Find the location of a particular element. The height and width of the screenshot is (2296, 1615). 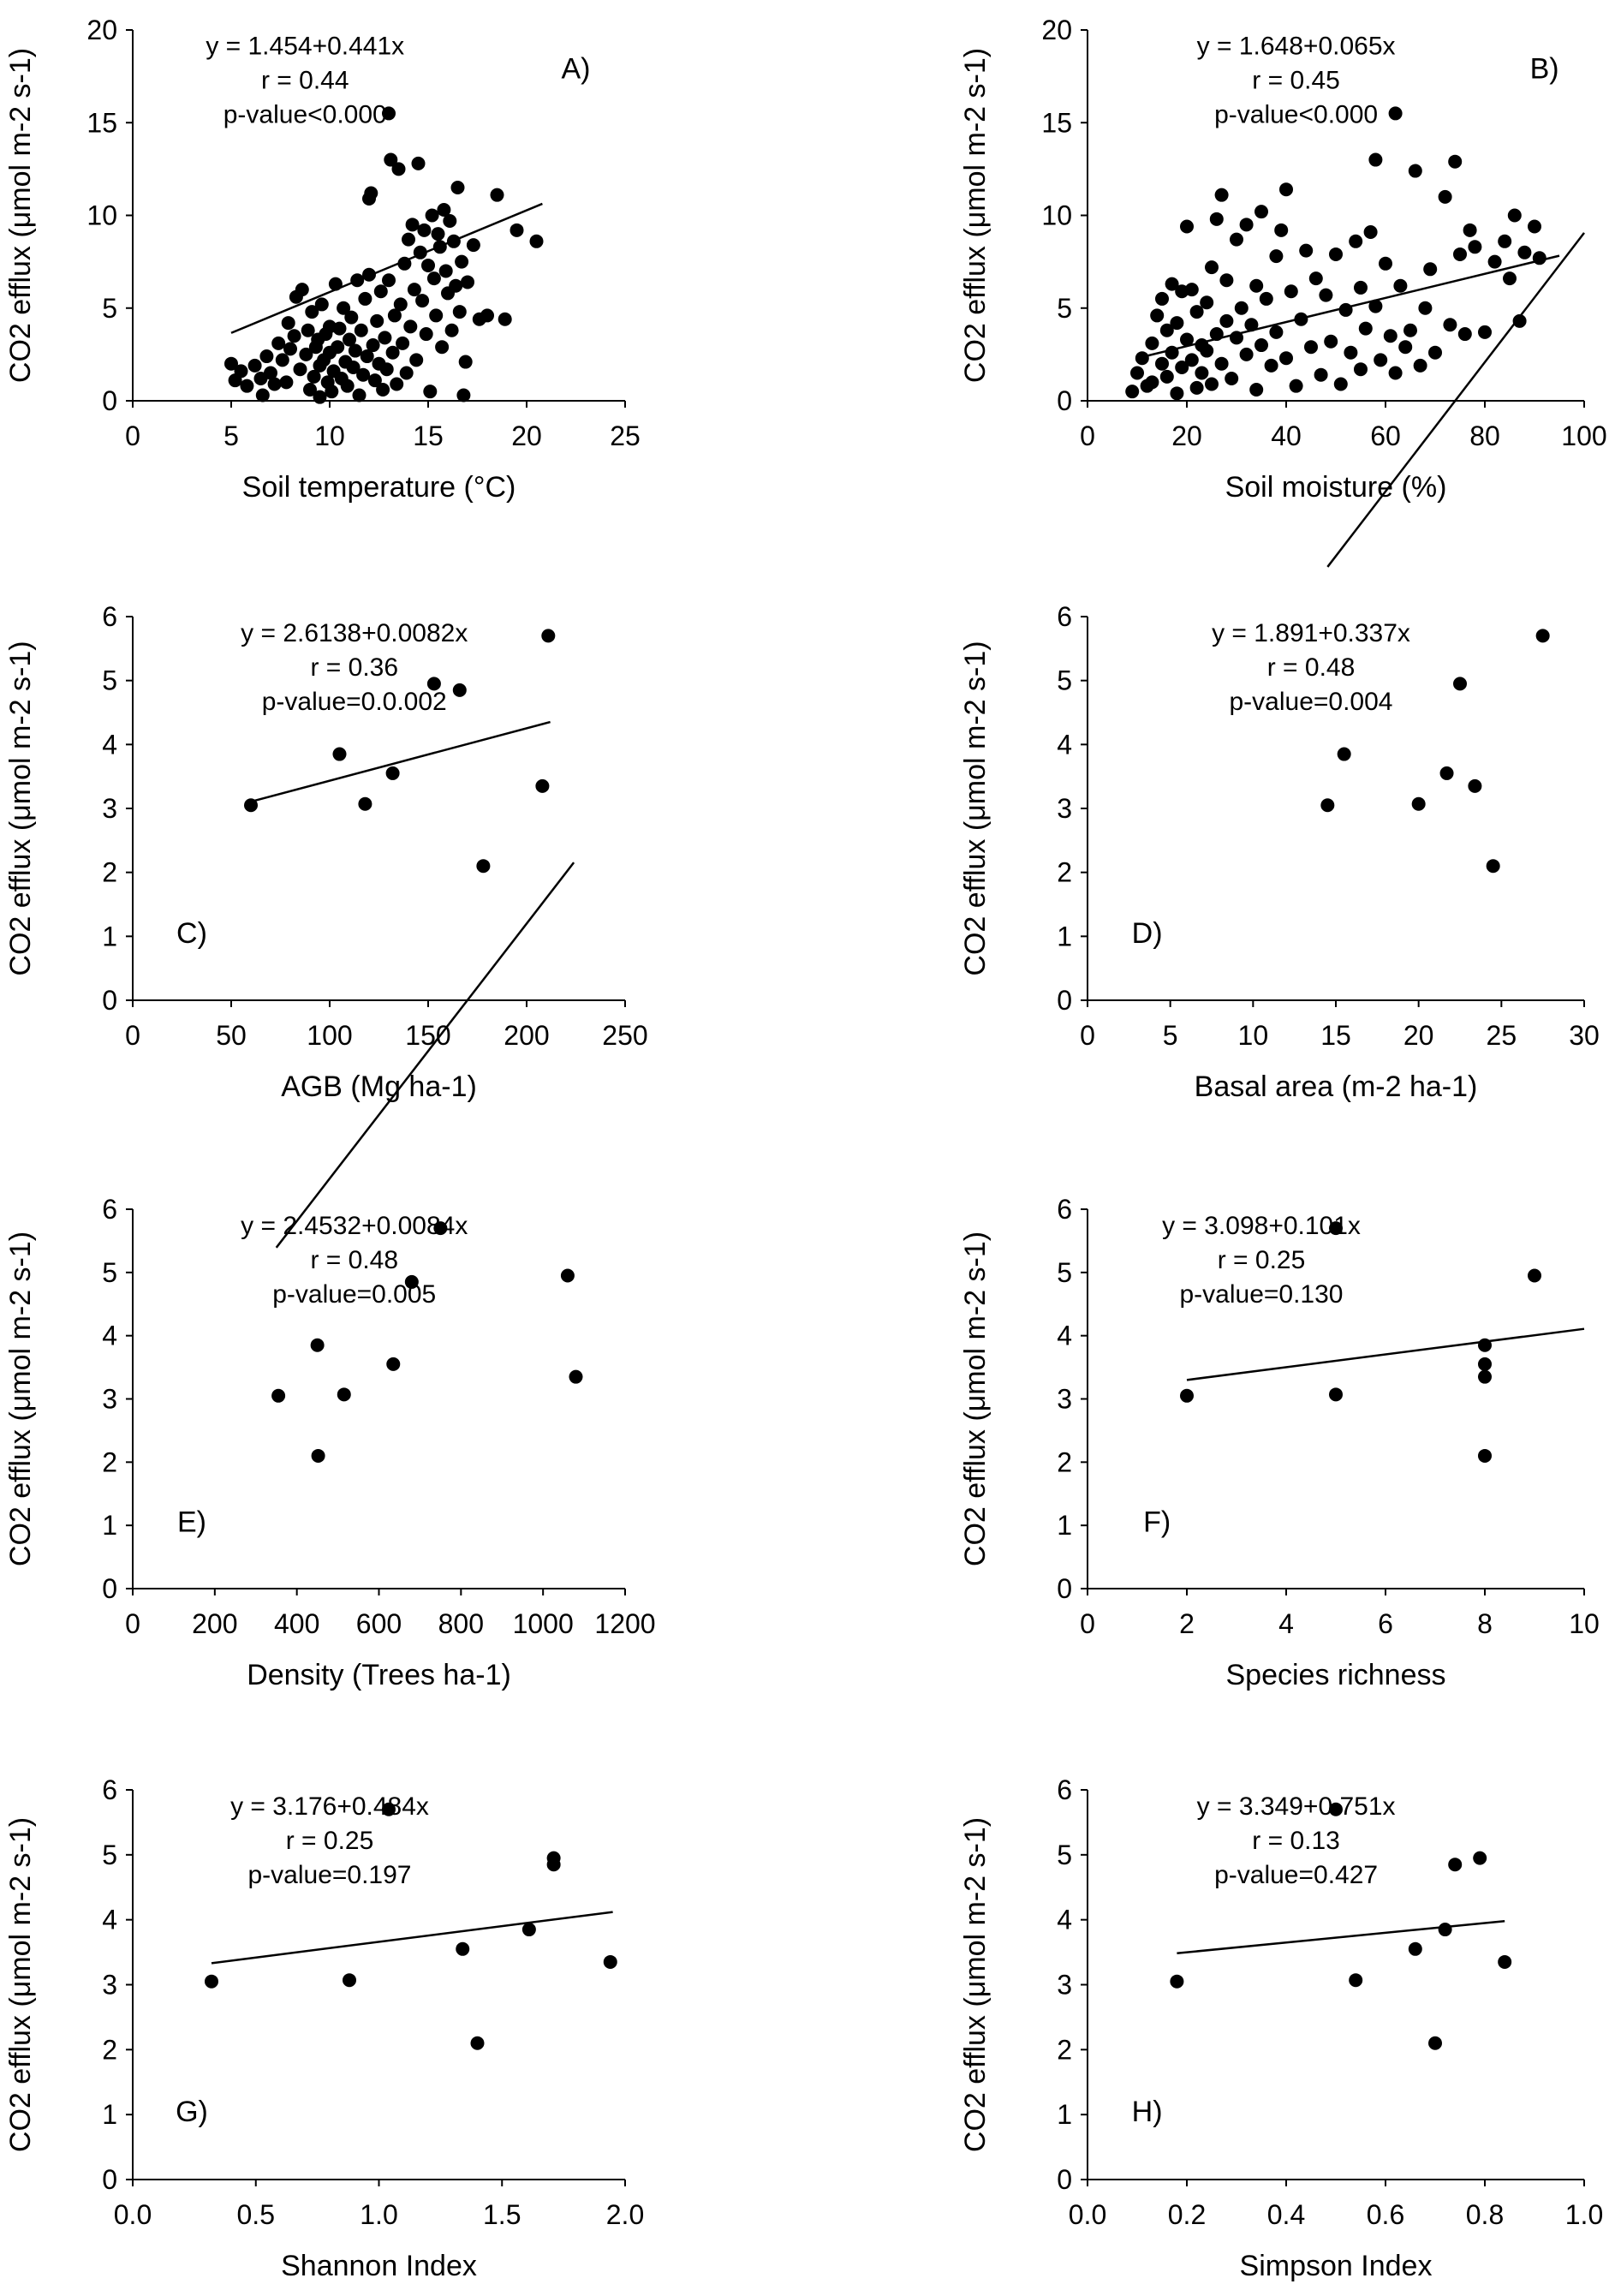

x-tick-label: 0.8 is located at coordinates (1485, 2214).